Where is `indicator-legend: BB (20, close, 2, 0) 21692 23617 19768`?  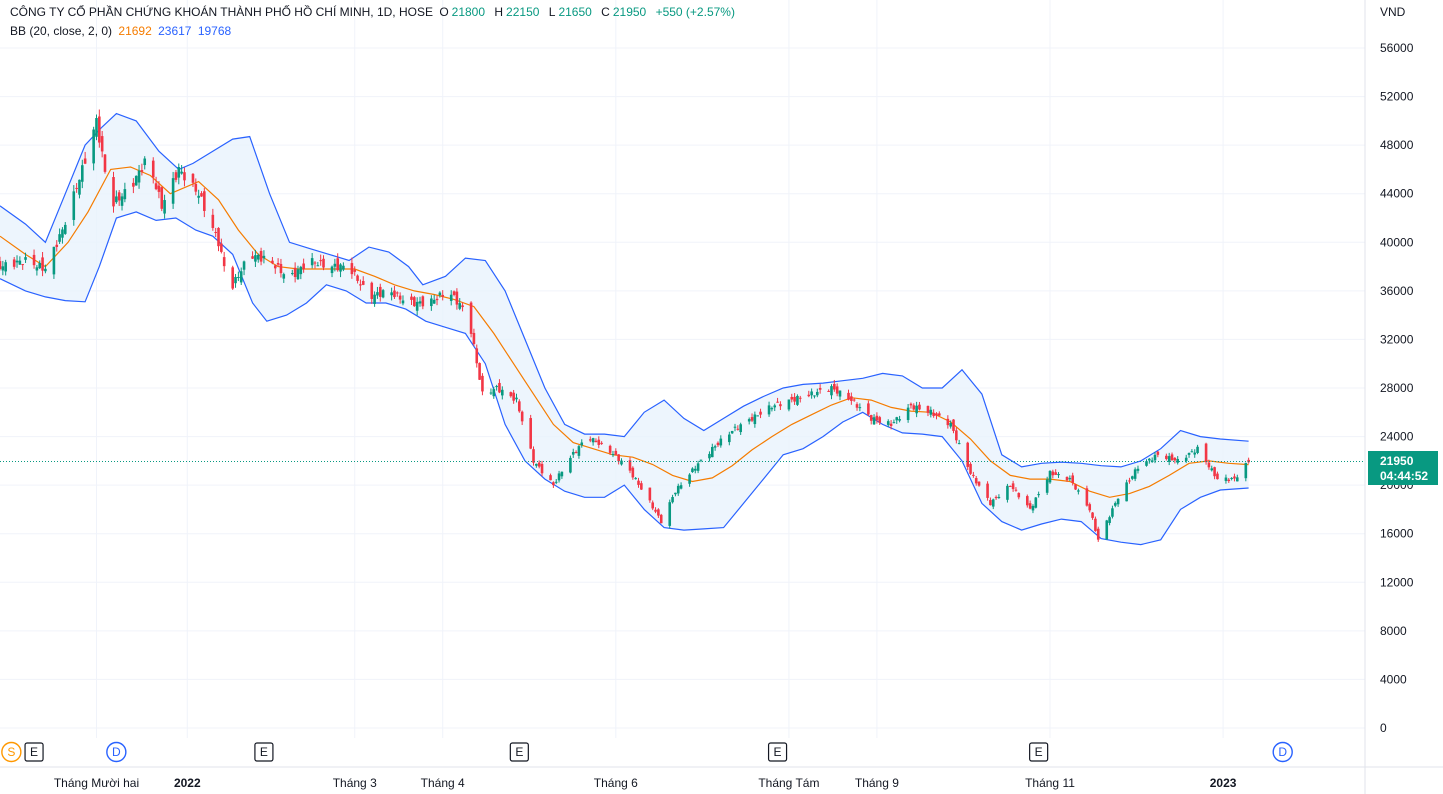 indicator-legend: BB (20, close, 2, 0) 21692 23617 19768 is located at coordinates (122, 31).